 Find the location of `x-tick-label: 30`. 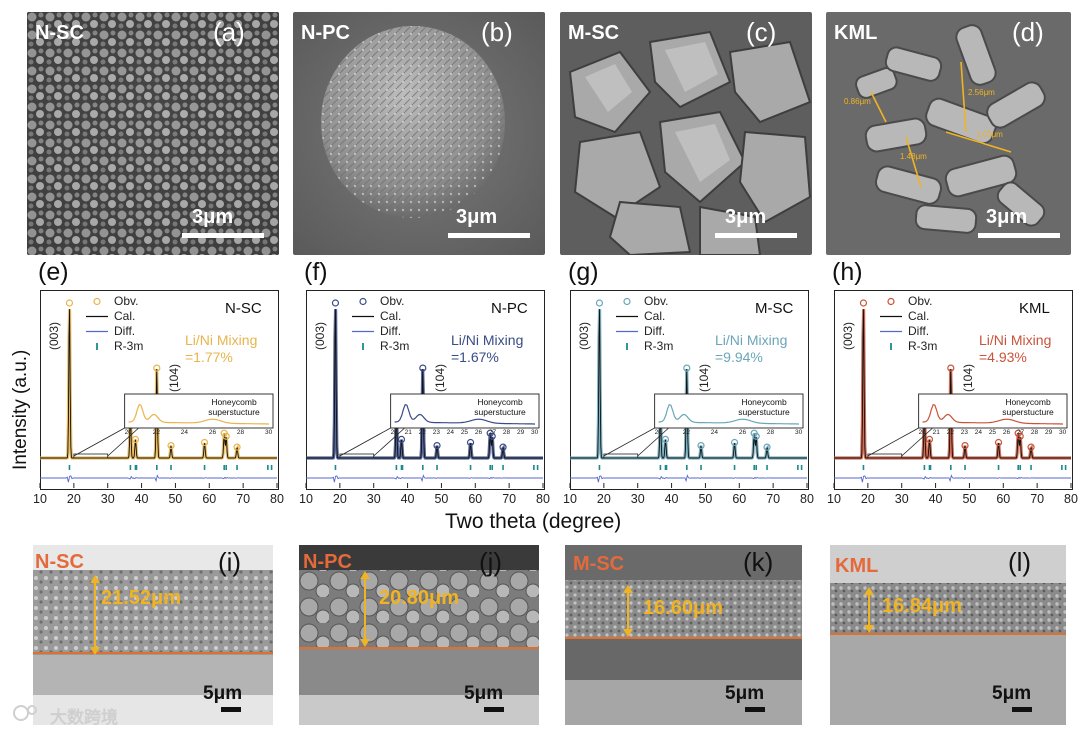

x-tick-label: 30 is located at coordinates (107, 499).